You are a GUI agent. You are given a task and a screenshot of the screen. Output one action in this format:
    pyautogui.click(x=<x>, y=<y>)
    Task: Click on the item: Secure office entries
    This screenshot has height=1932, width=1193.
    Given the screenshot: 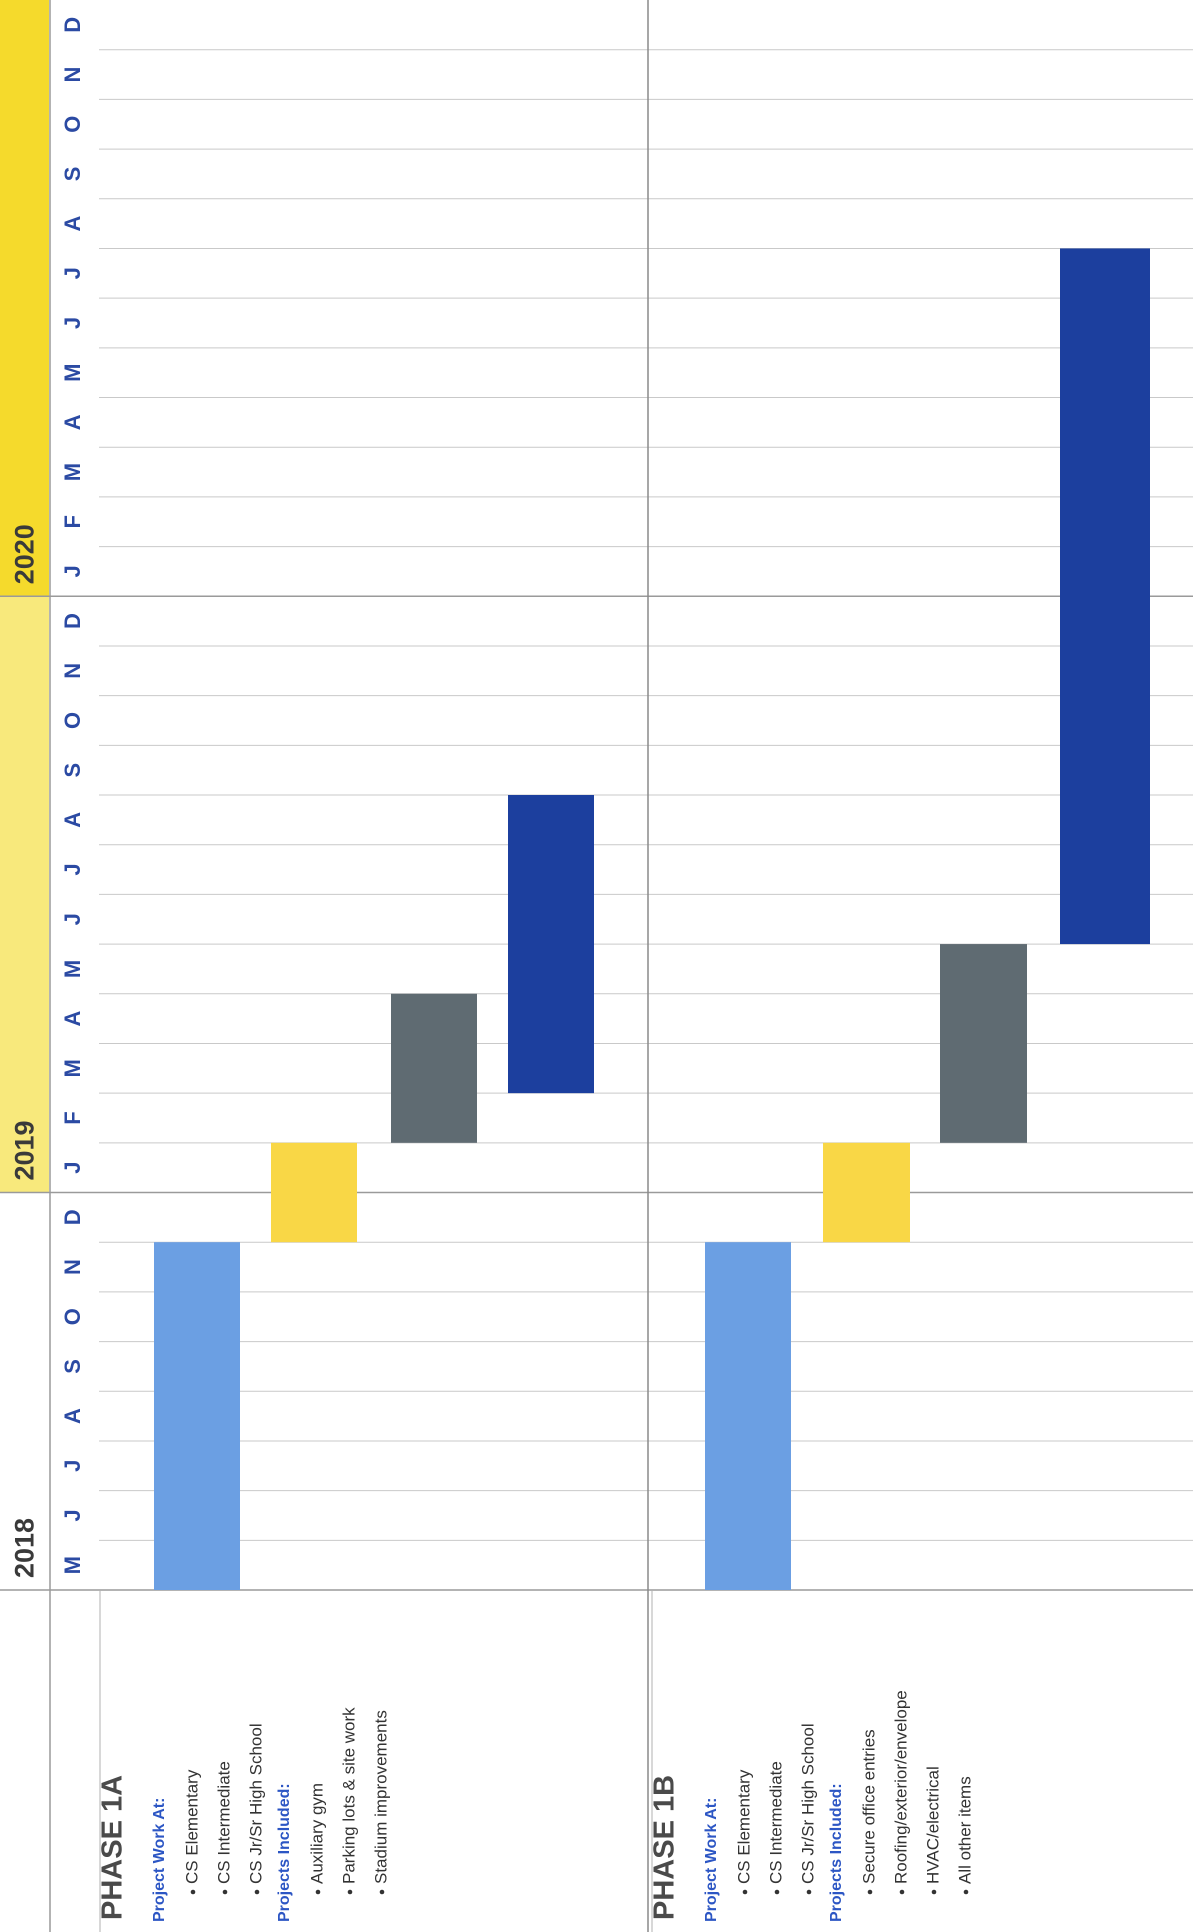 What is the action you would take?
    pyautogui.click(x=868, y=1806)
    